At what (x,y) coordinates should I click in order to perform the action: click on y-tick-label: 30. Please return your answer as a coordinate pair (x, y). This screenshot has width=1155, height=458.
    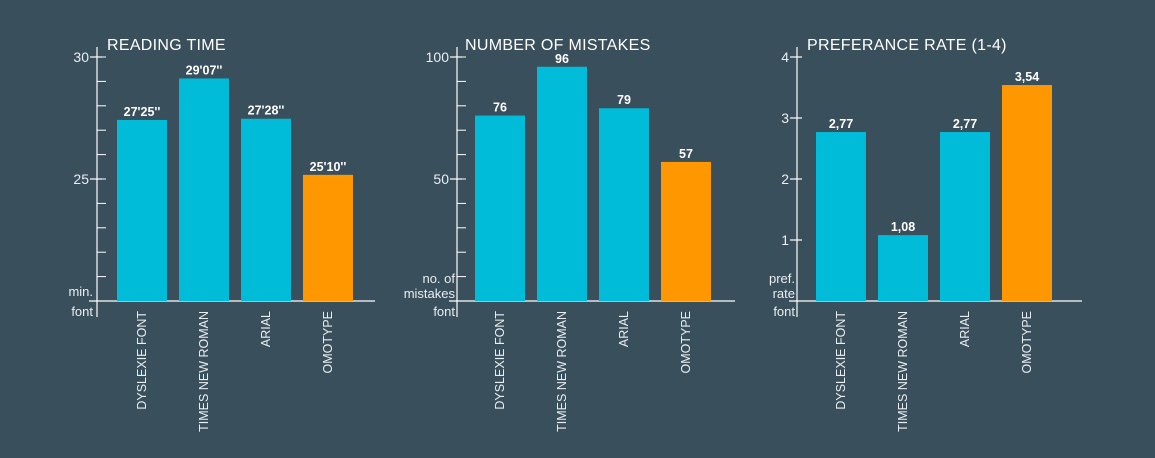
    Looking at the image, I should click on (81, 57).